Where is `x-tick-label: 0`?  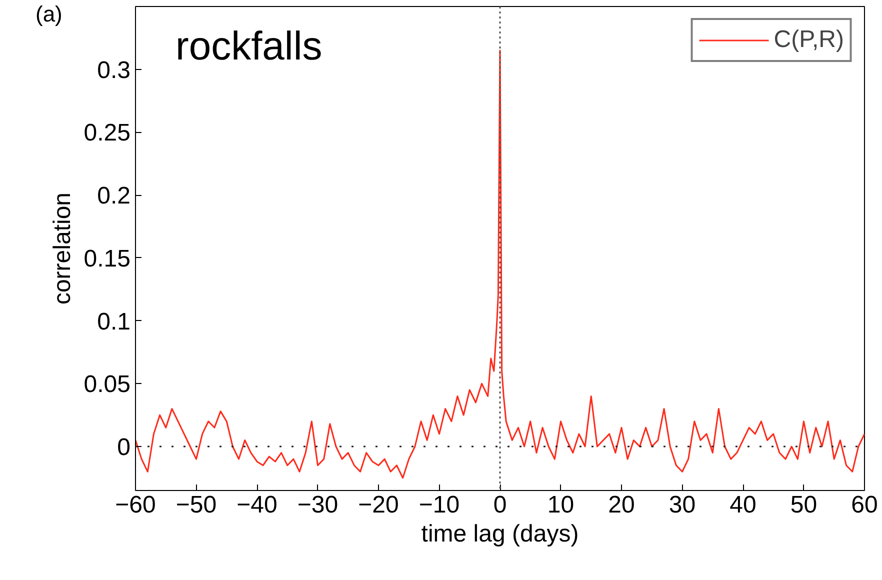
x-tick-label: 0 is located at coordinates (500, 505).